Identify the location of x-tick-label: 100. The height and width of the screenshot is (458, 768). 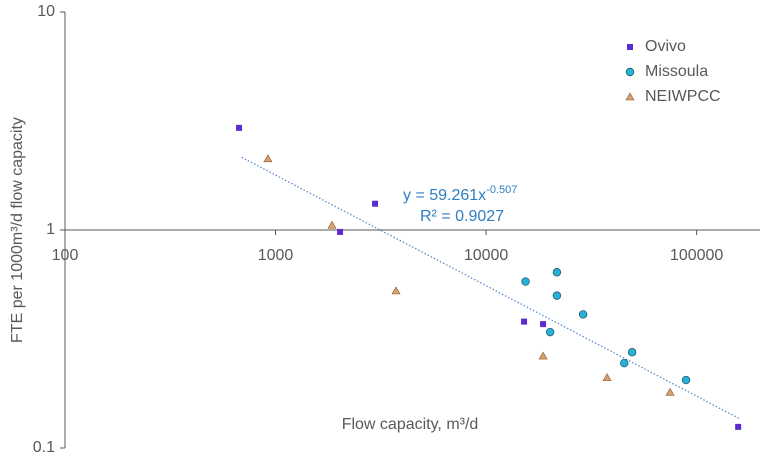
(65, 255).